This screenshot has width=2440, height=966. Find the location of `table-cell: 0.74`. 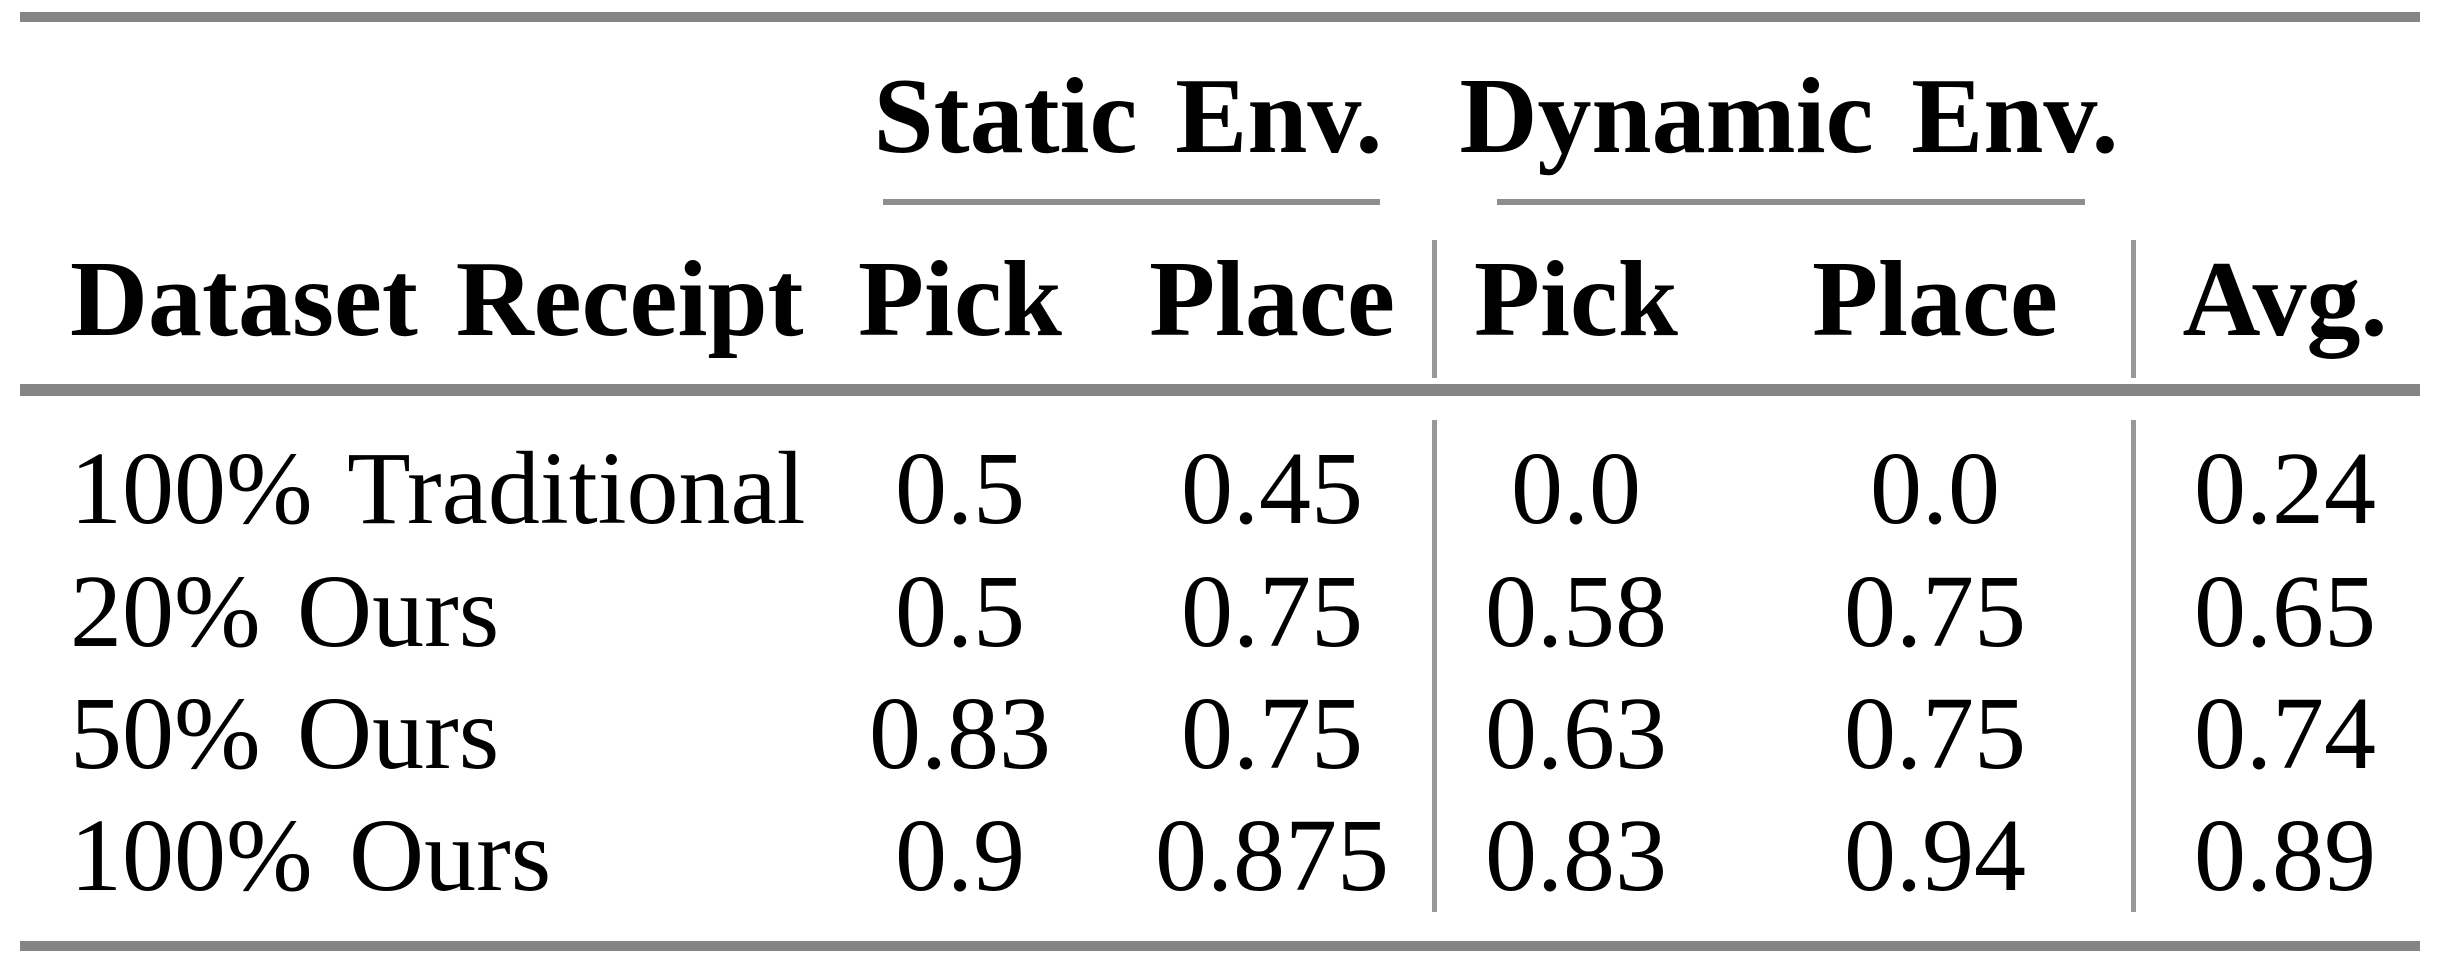

table-cell: 0.74 is located at coordinates (2285, 733).